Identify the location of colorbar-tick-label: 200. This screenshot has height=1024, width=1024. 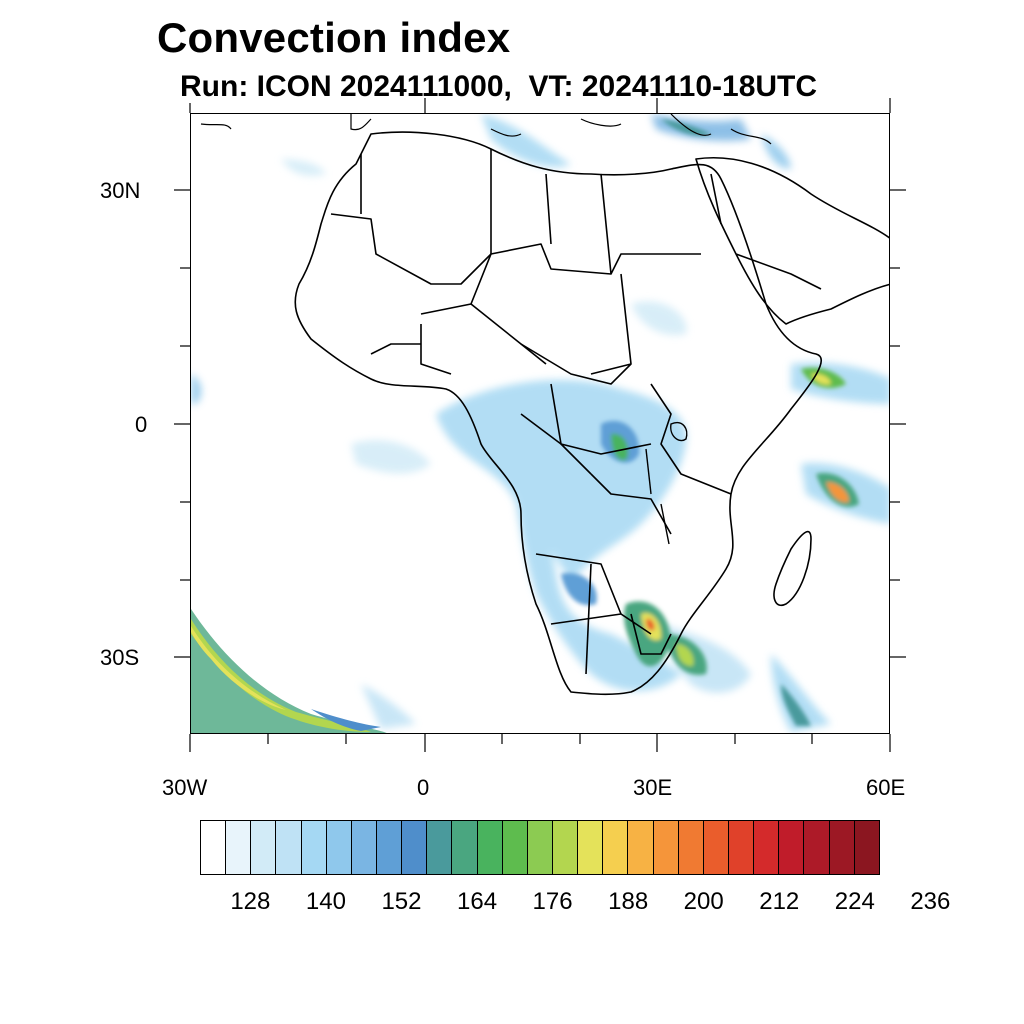
(703, 901).